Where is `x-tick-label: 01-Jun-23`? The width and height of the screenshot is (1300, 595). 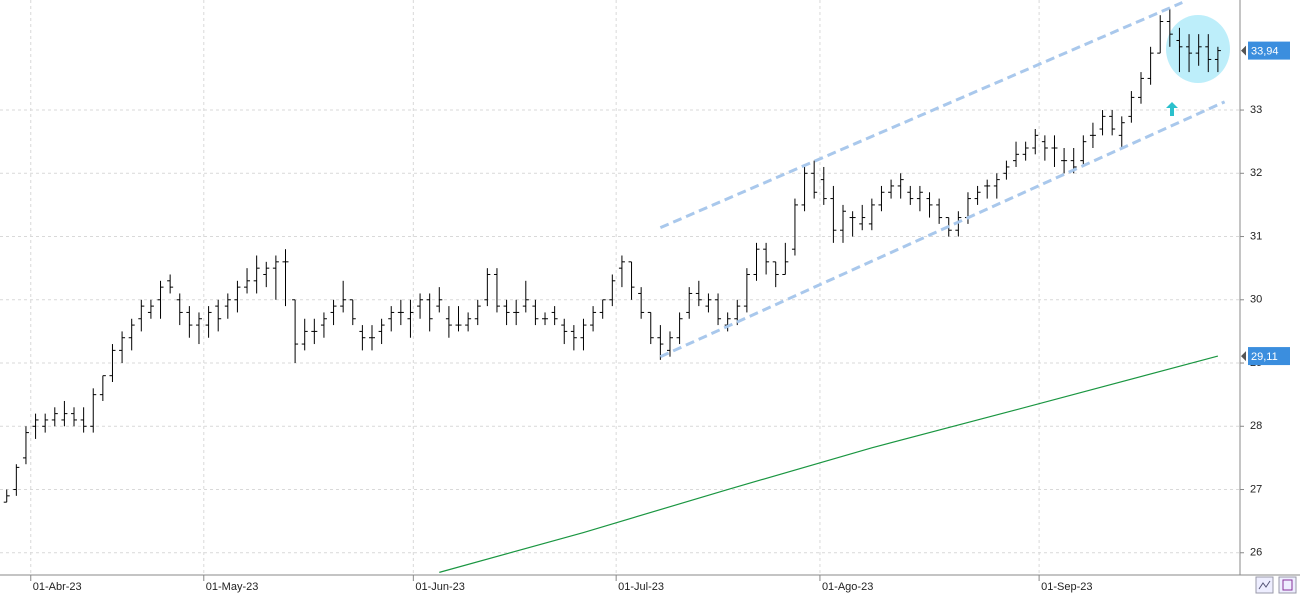 x-tick-label: 01-Jun-23 is located at coordinates (440, 587).